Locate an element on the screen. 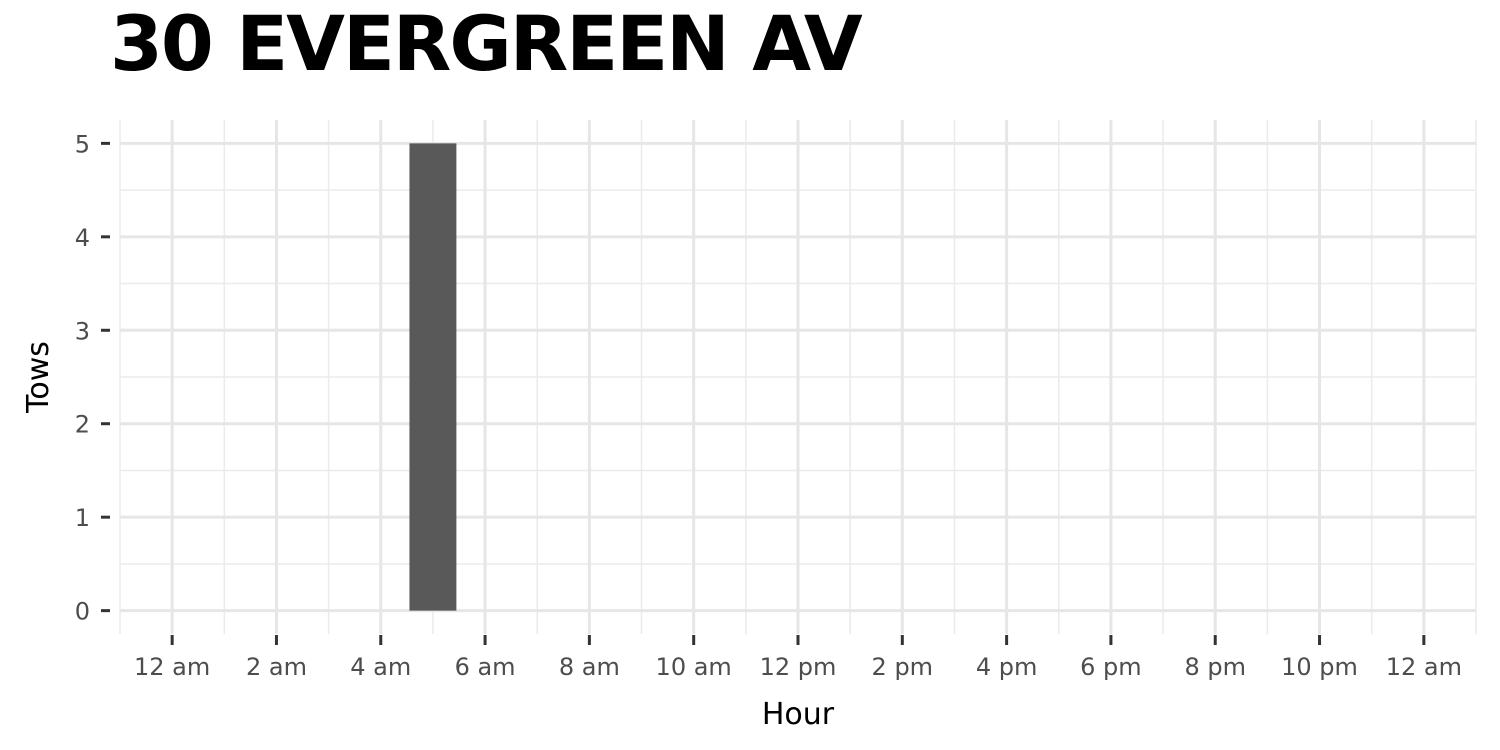 The height and width of the screenshot is (750, 1500). x-tick-label: 8 am is located at coordinates (589, 667).